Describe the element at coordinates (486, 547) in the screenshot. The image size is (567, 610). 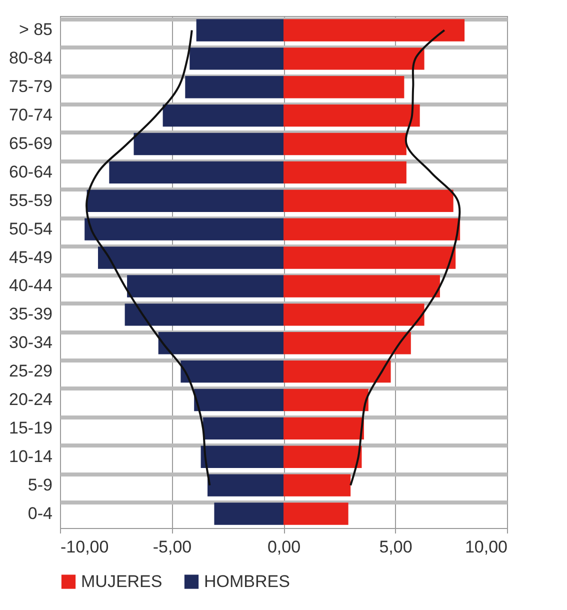
I see `x-tick-label: 10,00` at that location.